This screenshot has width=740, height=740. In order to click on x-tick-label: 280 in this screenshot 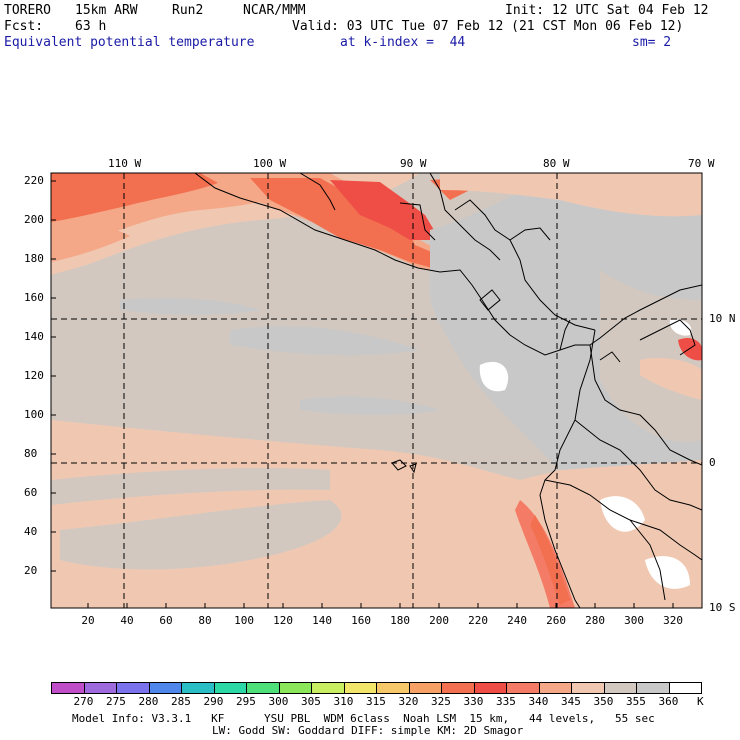, I will do `click(595, 620)`.